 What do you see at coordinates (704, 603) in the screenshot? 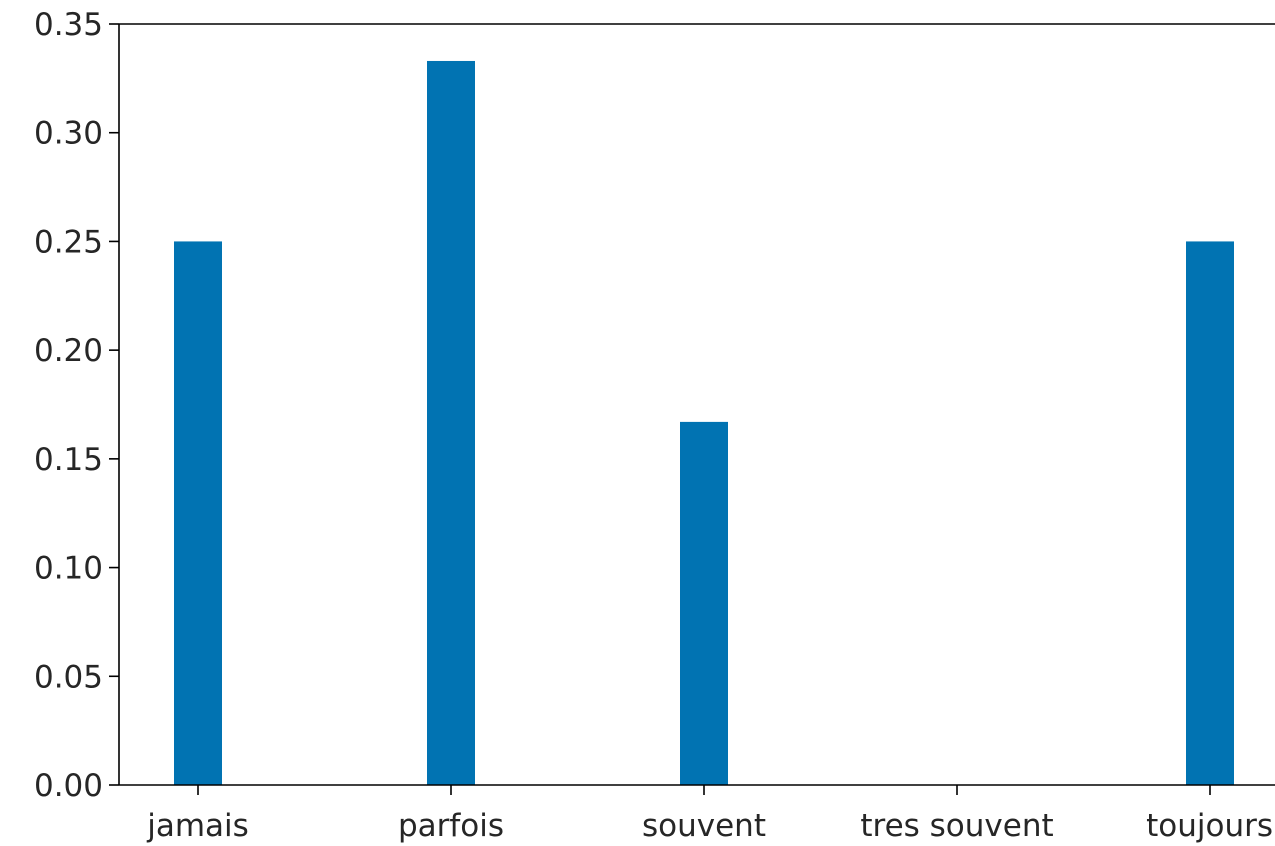
I see `bar-souvent` at bounding box center [704, 603].